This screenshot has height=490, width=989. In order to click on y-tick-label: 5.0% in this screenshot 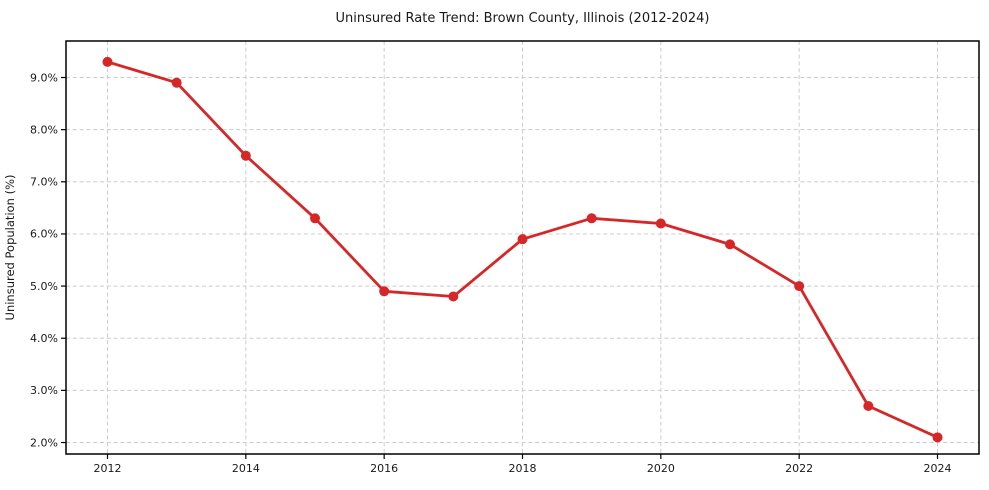, I will do `click(44, 286)`.